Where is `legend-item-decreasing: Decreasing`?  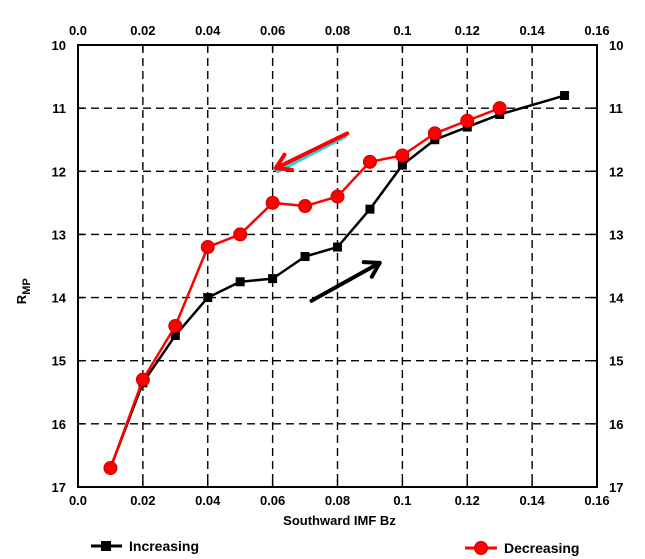 legend-item-decreasing: Decreasing is located at coordinates (522, 548).